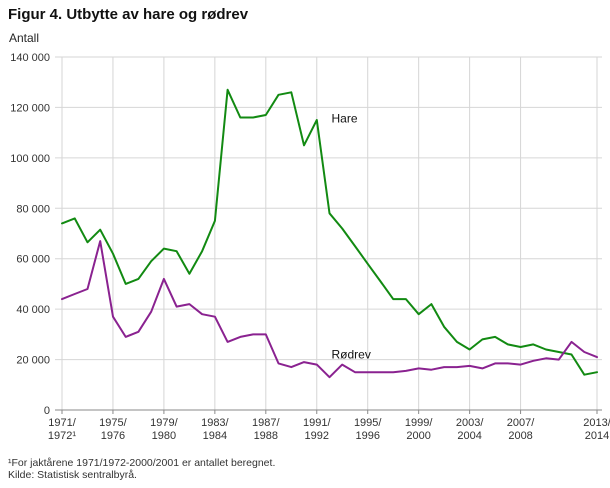 This screenshot has width=610, height=488. Describe the element at coordinates (62, 429) in the screenshot. I see `x-tick-label: 1971/1972¹` at that location.